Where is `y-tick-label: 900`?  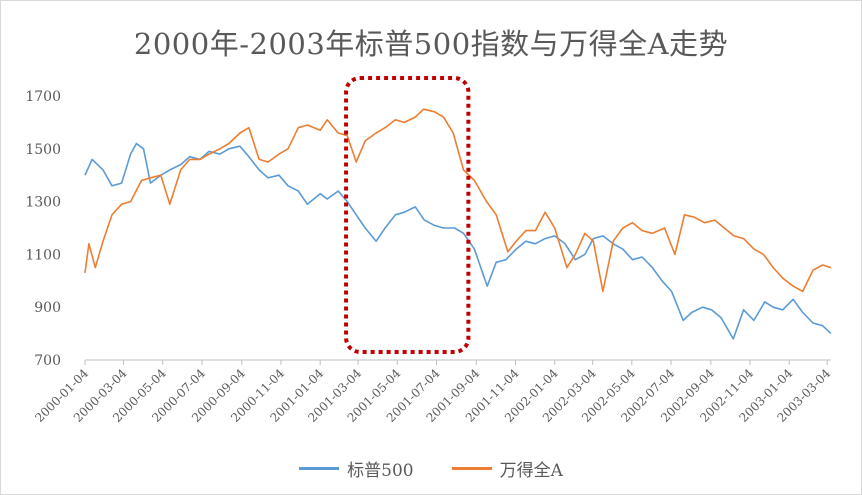
y-tick-label: 900 is located at coordinates (47, 308).